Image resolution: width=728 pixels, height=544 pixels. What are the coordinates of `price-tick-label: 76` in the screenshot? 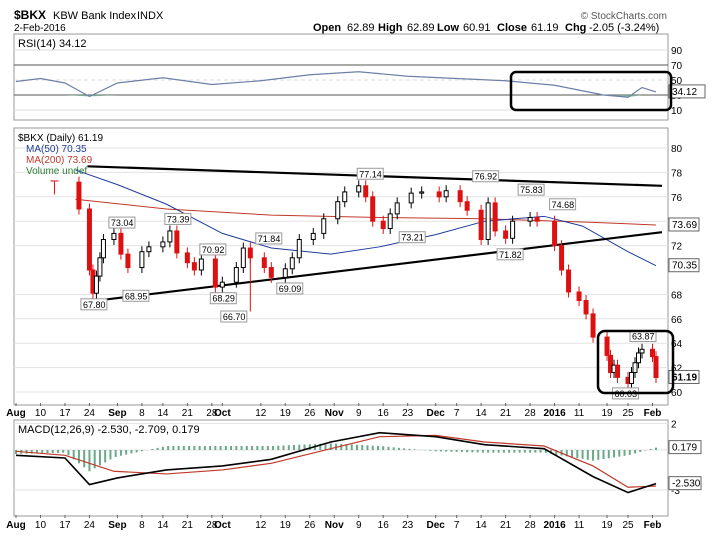 It's located at (677, 198).